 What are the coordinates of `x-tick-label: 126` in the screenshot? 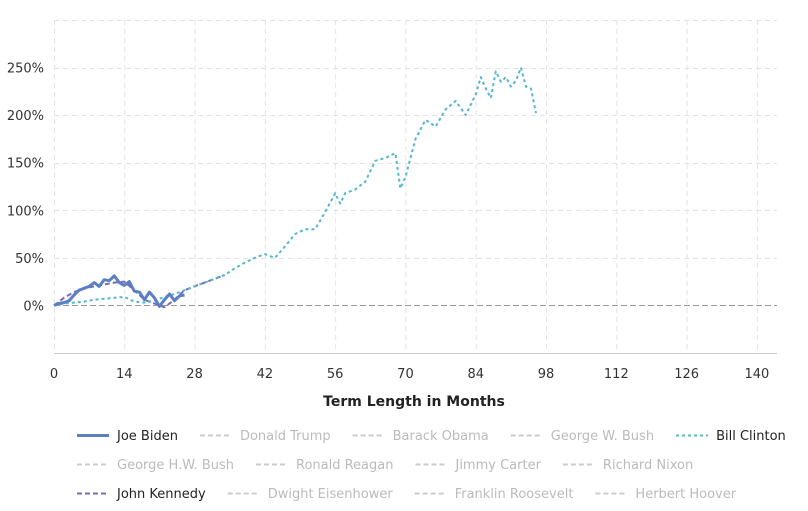 It's located at (686, 374).